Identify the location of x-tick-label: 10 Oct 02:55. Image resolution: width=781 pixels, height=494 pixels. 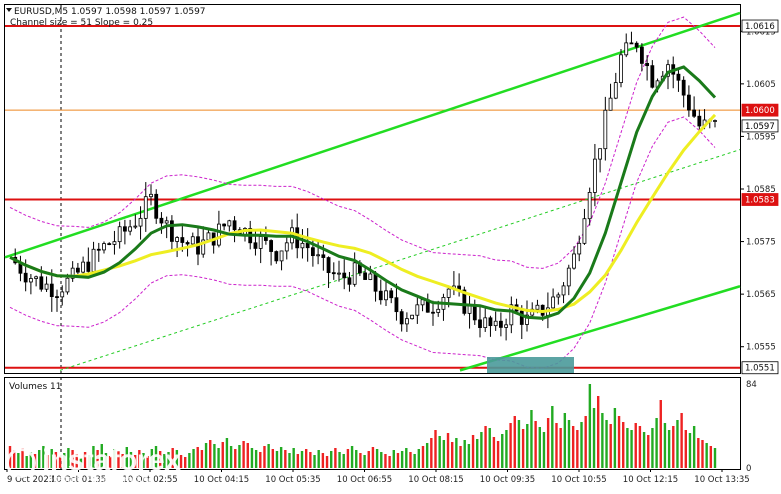
(149, 480).